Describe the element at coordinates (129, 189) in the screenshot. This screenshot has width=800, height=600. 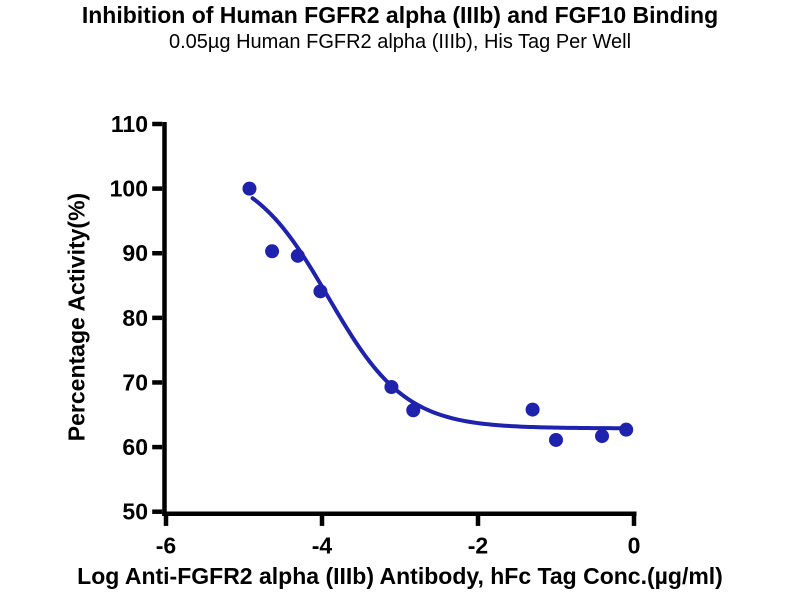
I see `y-tick-label: 100` at that location.